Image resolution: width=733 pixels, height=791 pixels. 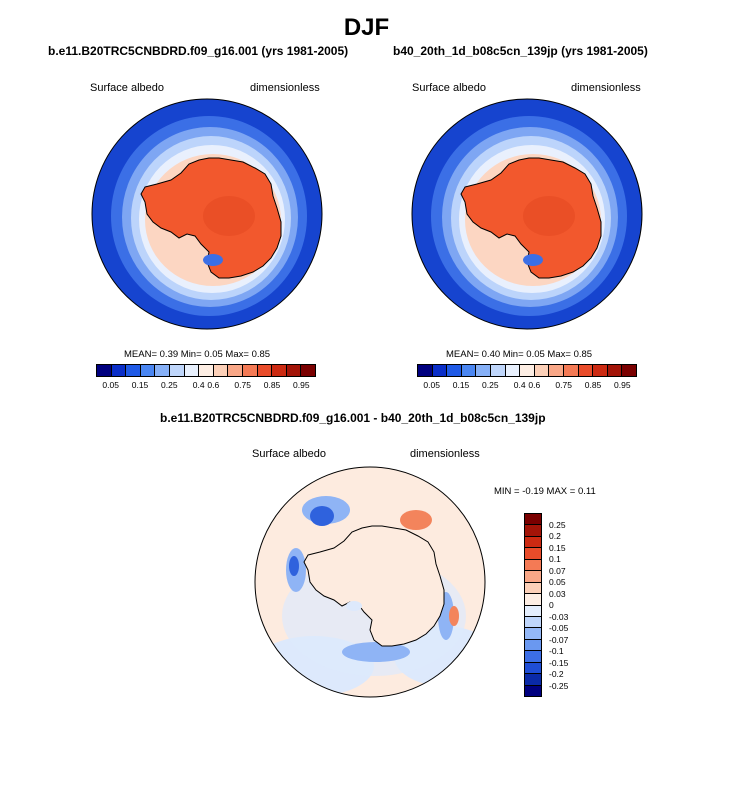 What do you see at coordinates (513, 354) in the screenshot?
I see `panel-2-min-label: Min=` at bounding box center [513, 354].